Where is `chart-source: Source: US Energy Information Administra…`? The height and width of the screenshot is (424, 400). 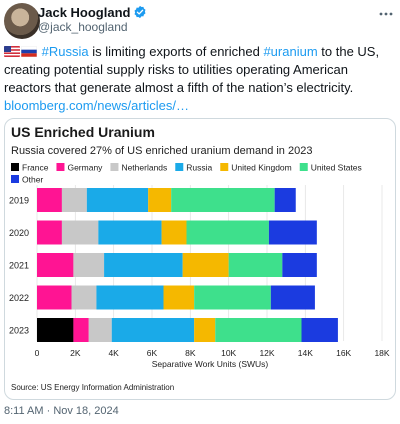
chart-source: Source: US Energy Information Administra… is located at coordinates (92, 387).